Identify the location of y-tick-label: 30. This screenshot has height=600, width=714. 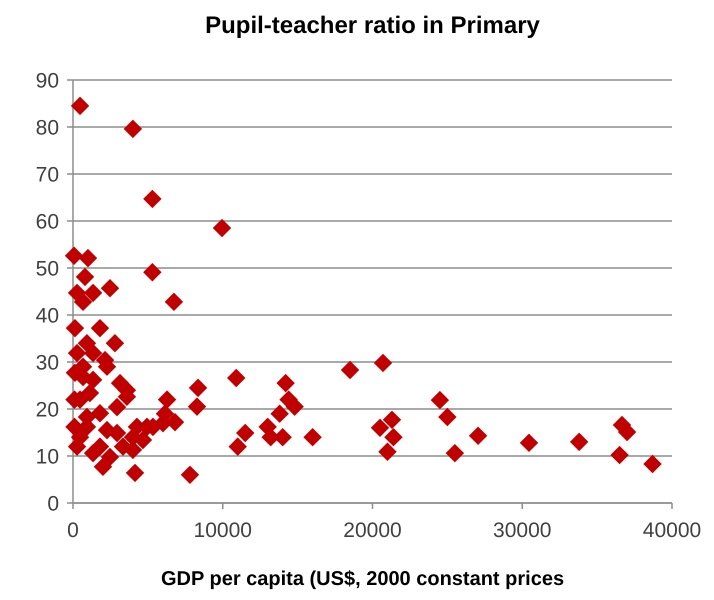
(47, 362).